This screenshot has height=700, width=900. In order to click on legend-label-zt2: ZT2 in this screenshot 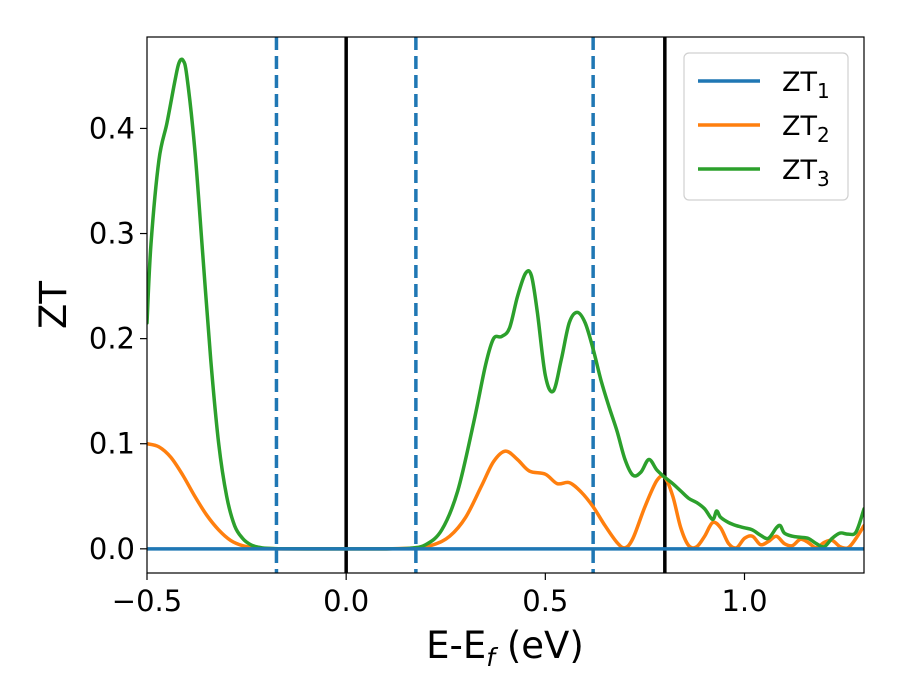, I will do `click(806, 129)`.